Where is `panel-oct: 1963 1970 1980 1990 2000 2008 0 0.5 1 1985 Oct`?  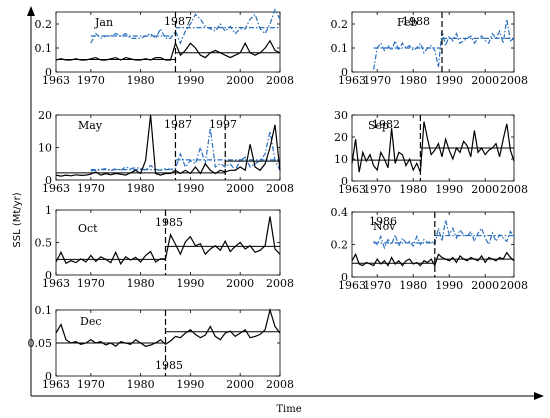
panel-oct: 1963 1970 1980 1990 2000 2008 0 0.5 1 1985 Oct is located at coordinates (165, 247).